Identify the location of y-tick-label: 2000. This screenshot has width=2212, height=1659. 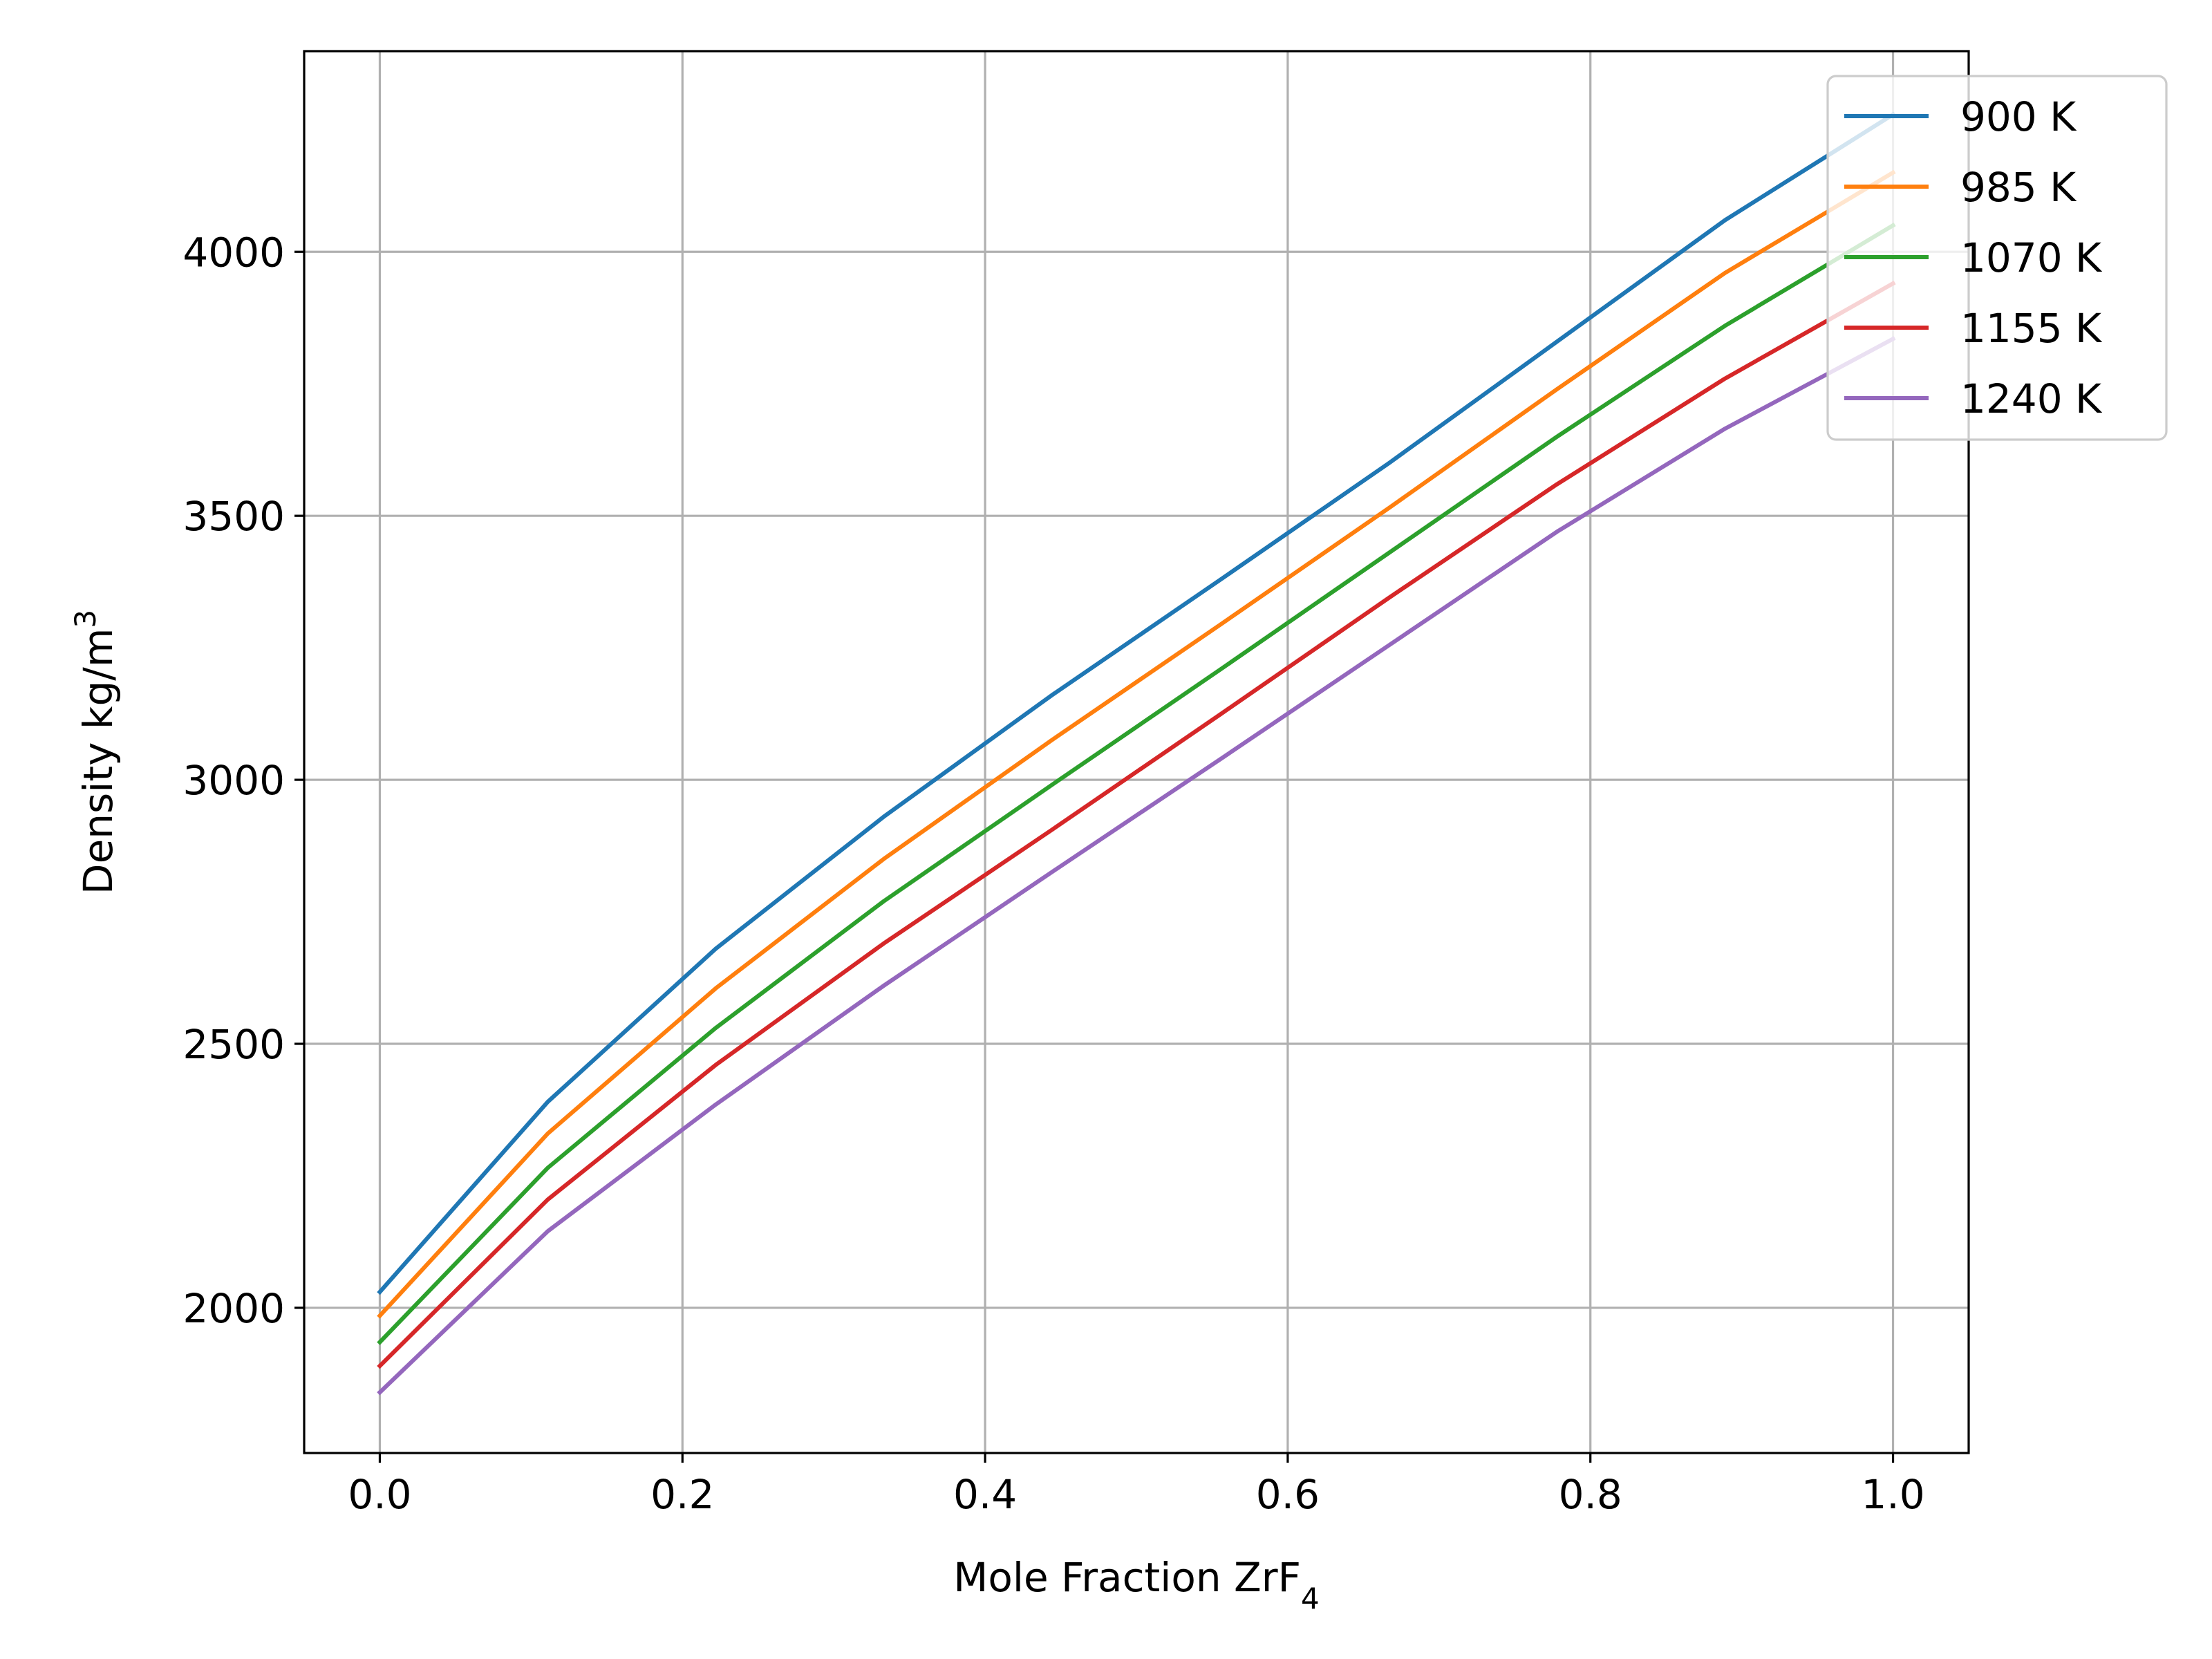
(233, 1309).